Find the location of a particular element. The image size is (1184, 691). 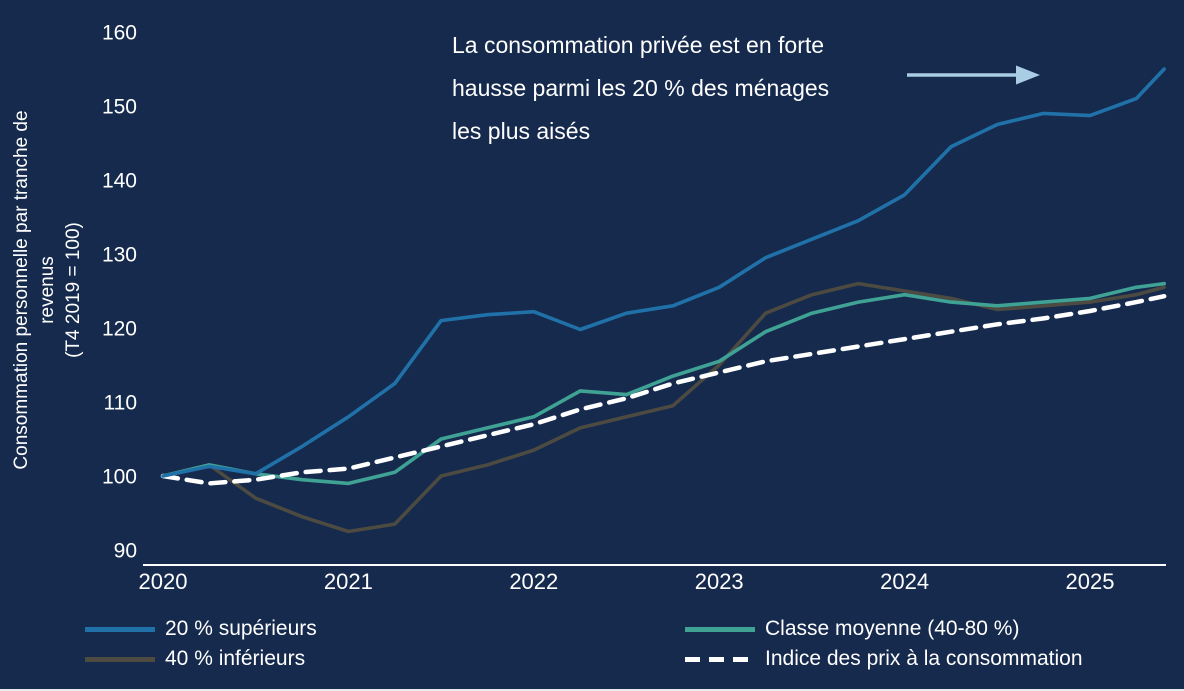

x-tick-label: 2023 is located at coordinates (719, 581).